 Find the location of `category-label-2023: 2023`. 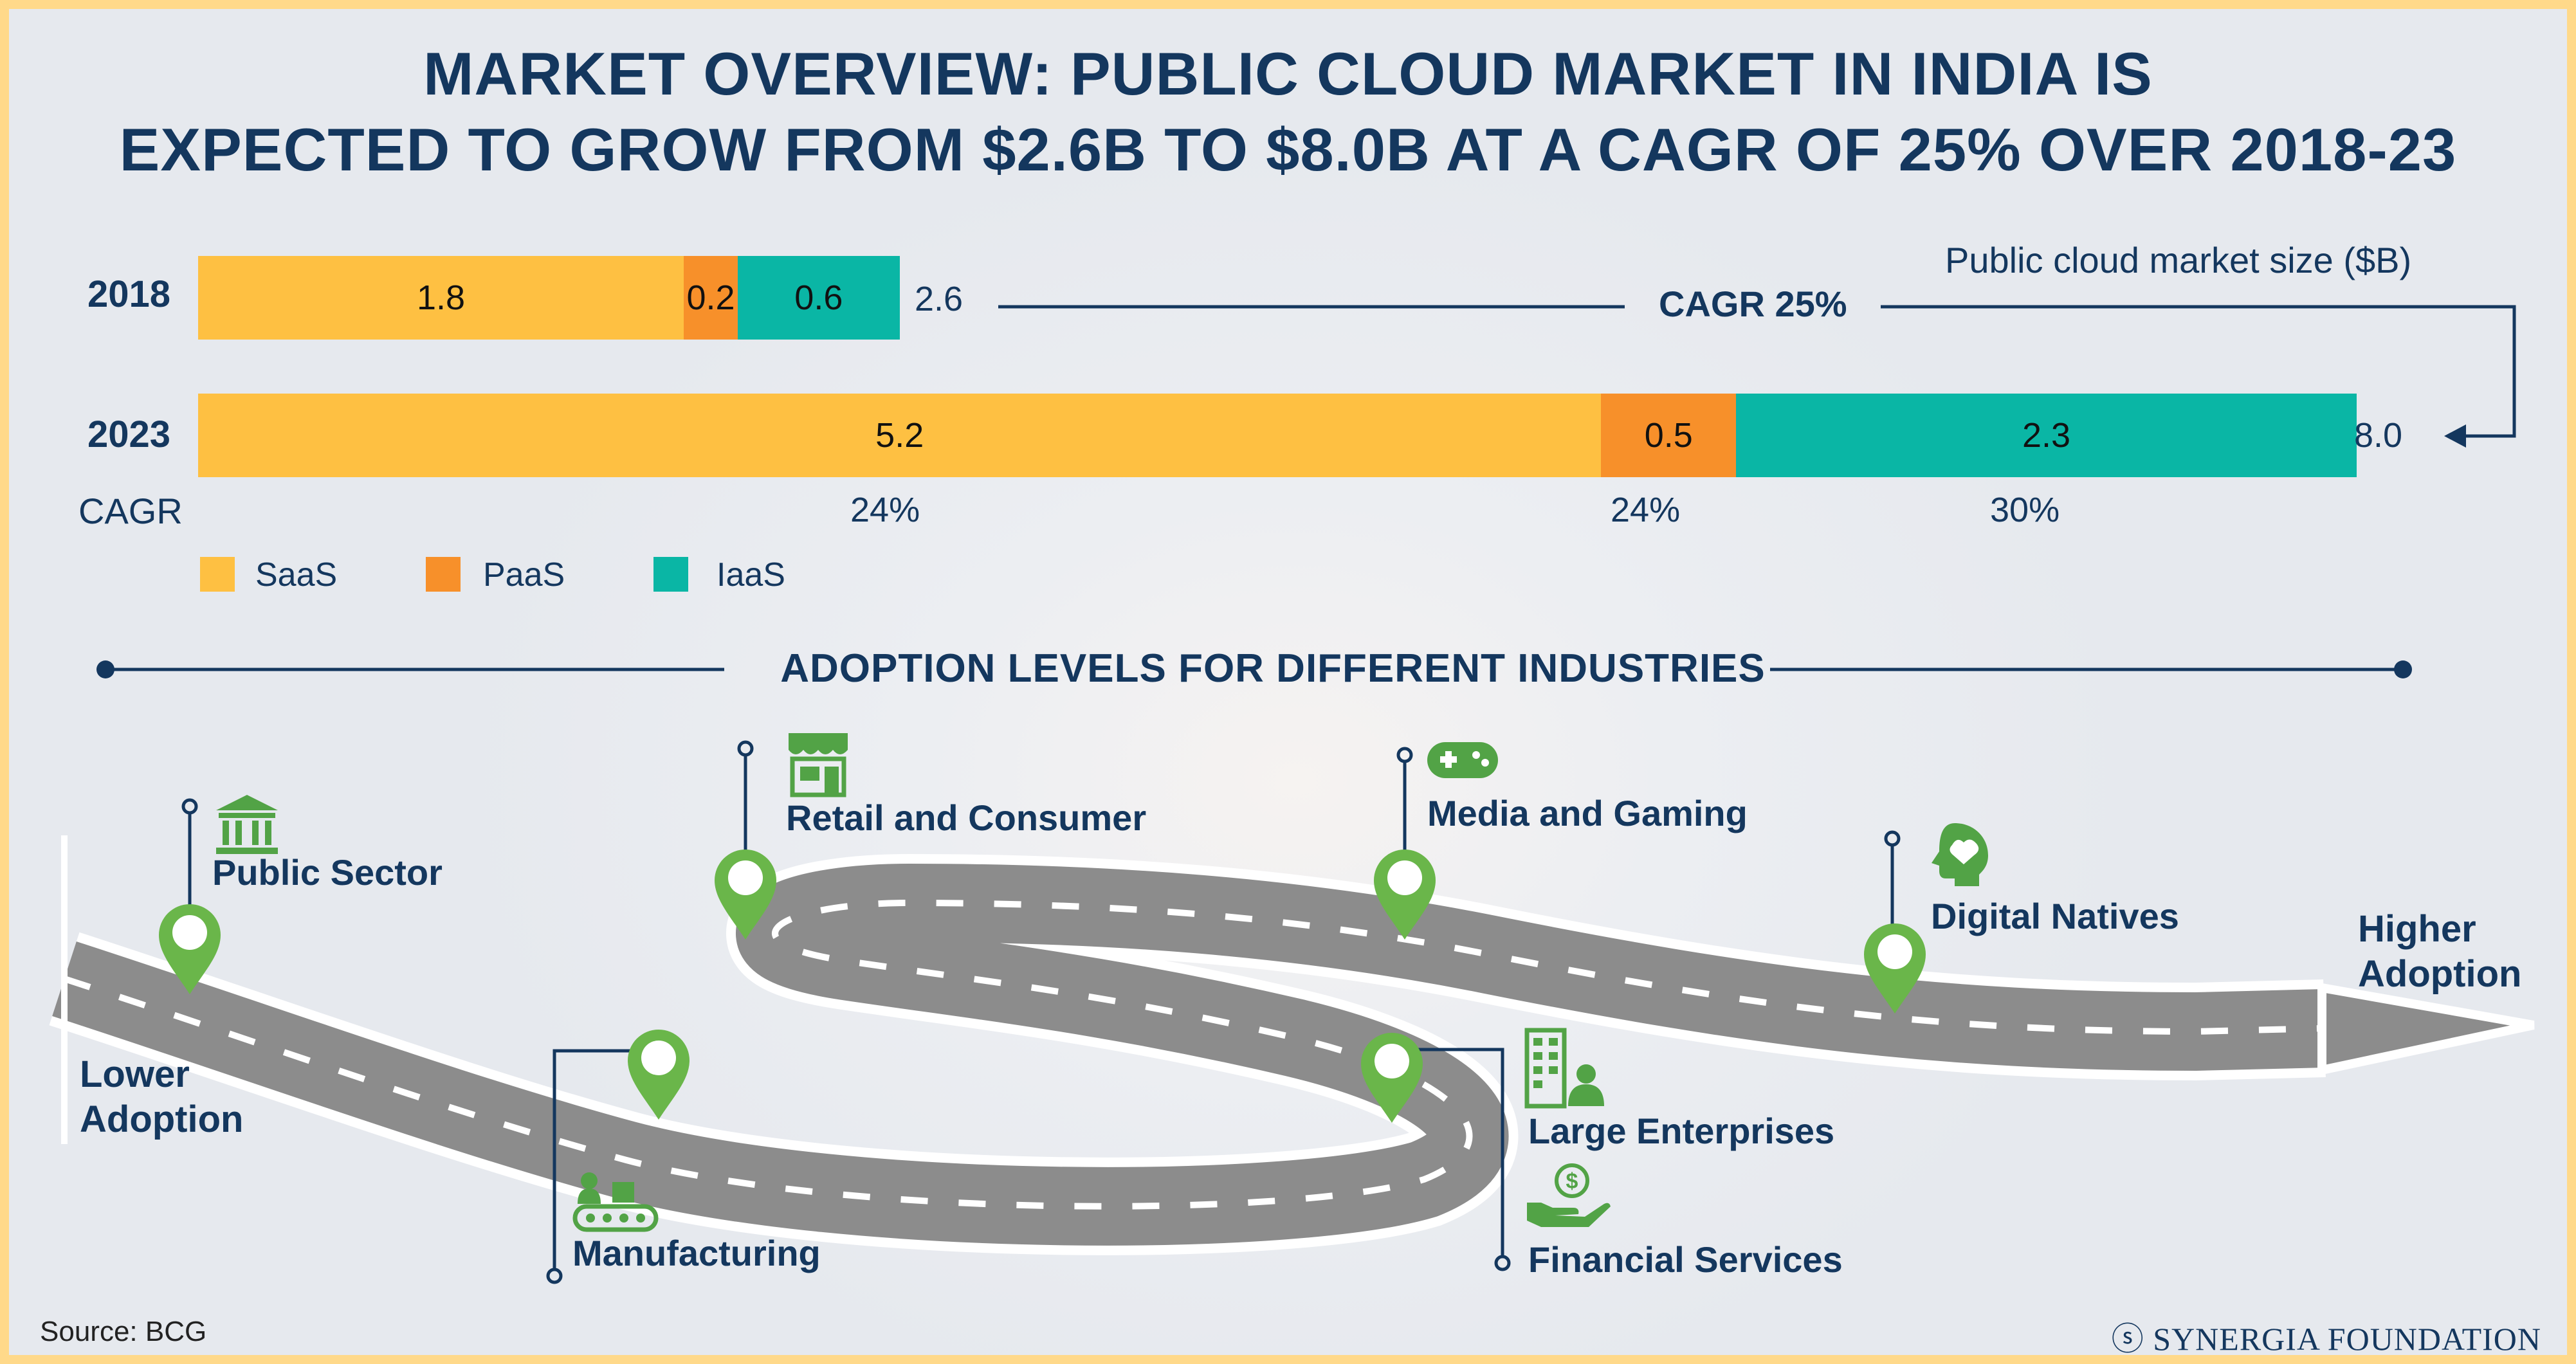

category-label-2023: 2023 is located at coordinates (129, 434).